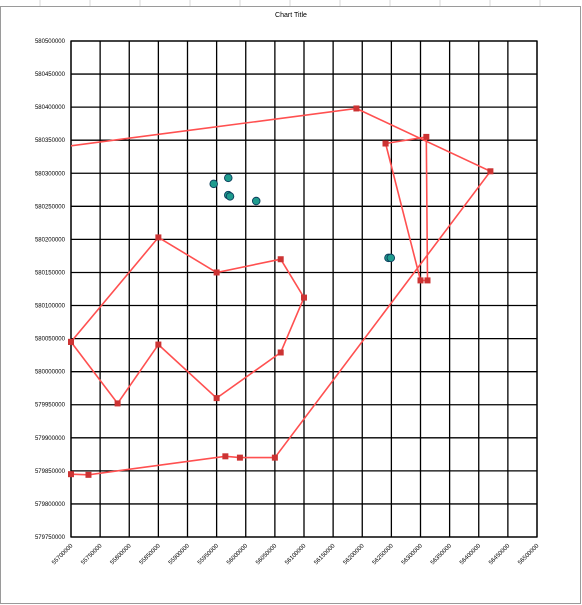 The image size is (582, 605). What do you see at coordinates (50, 273) in the screenshot?
I see `y-tick-label: 580150000` at bounding box center [50, 273].